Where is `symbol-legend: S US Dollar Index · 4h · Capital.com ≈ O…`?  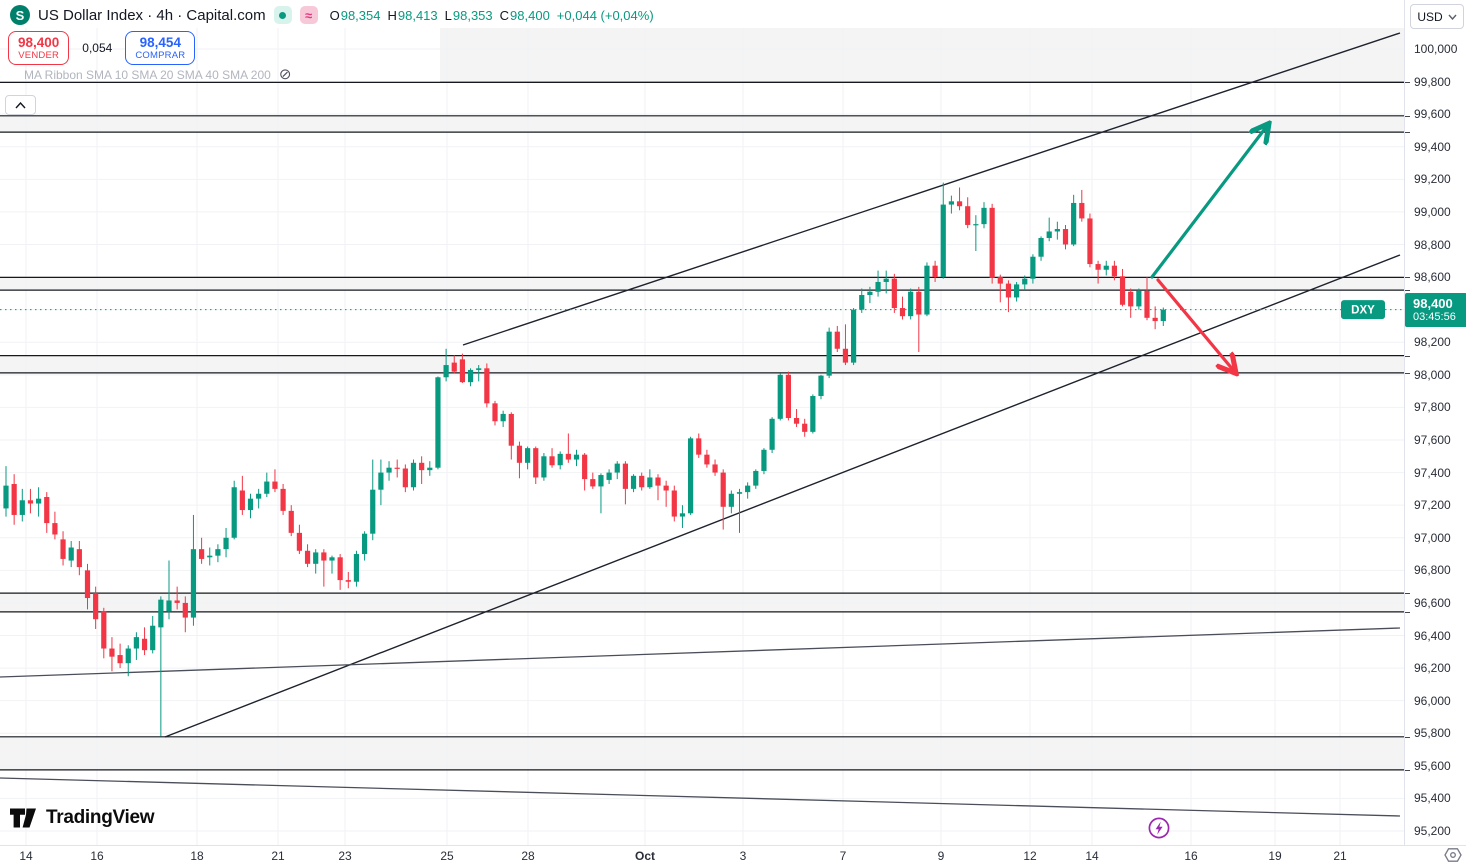
symbol-legend: S US Dollar Index · 4h · Capital.com ≈ O… is located at coordinates (338, 15).